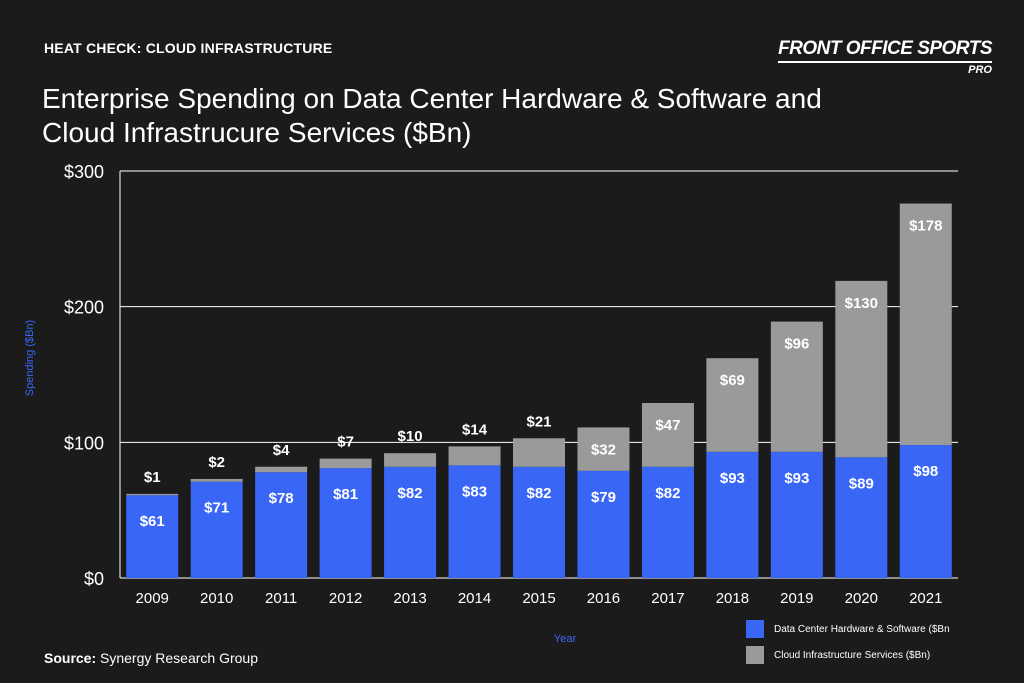 The height and width of the screenshot is (683, 1024). What do you see at coordinates (216, 462) in the screenshot?
I see `data-label-cloud: $2` at bounding box center [216, 462].